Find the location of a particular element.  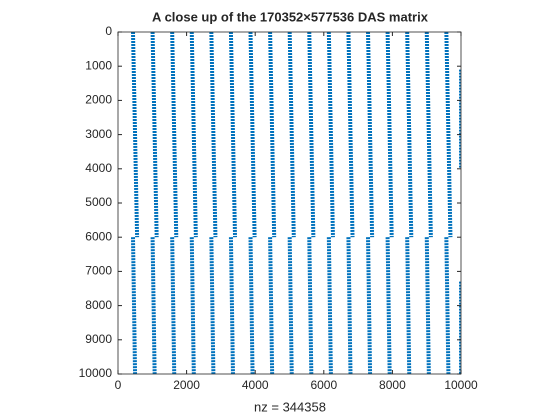

x-tick-label: 8000 is located at coordinates (392, 385).